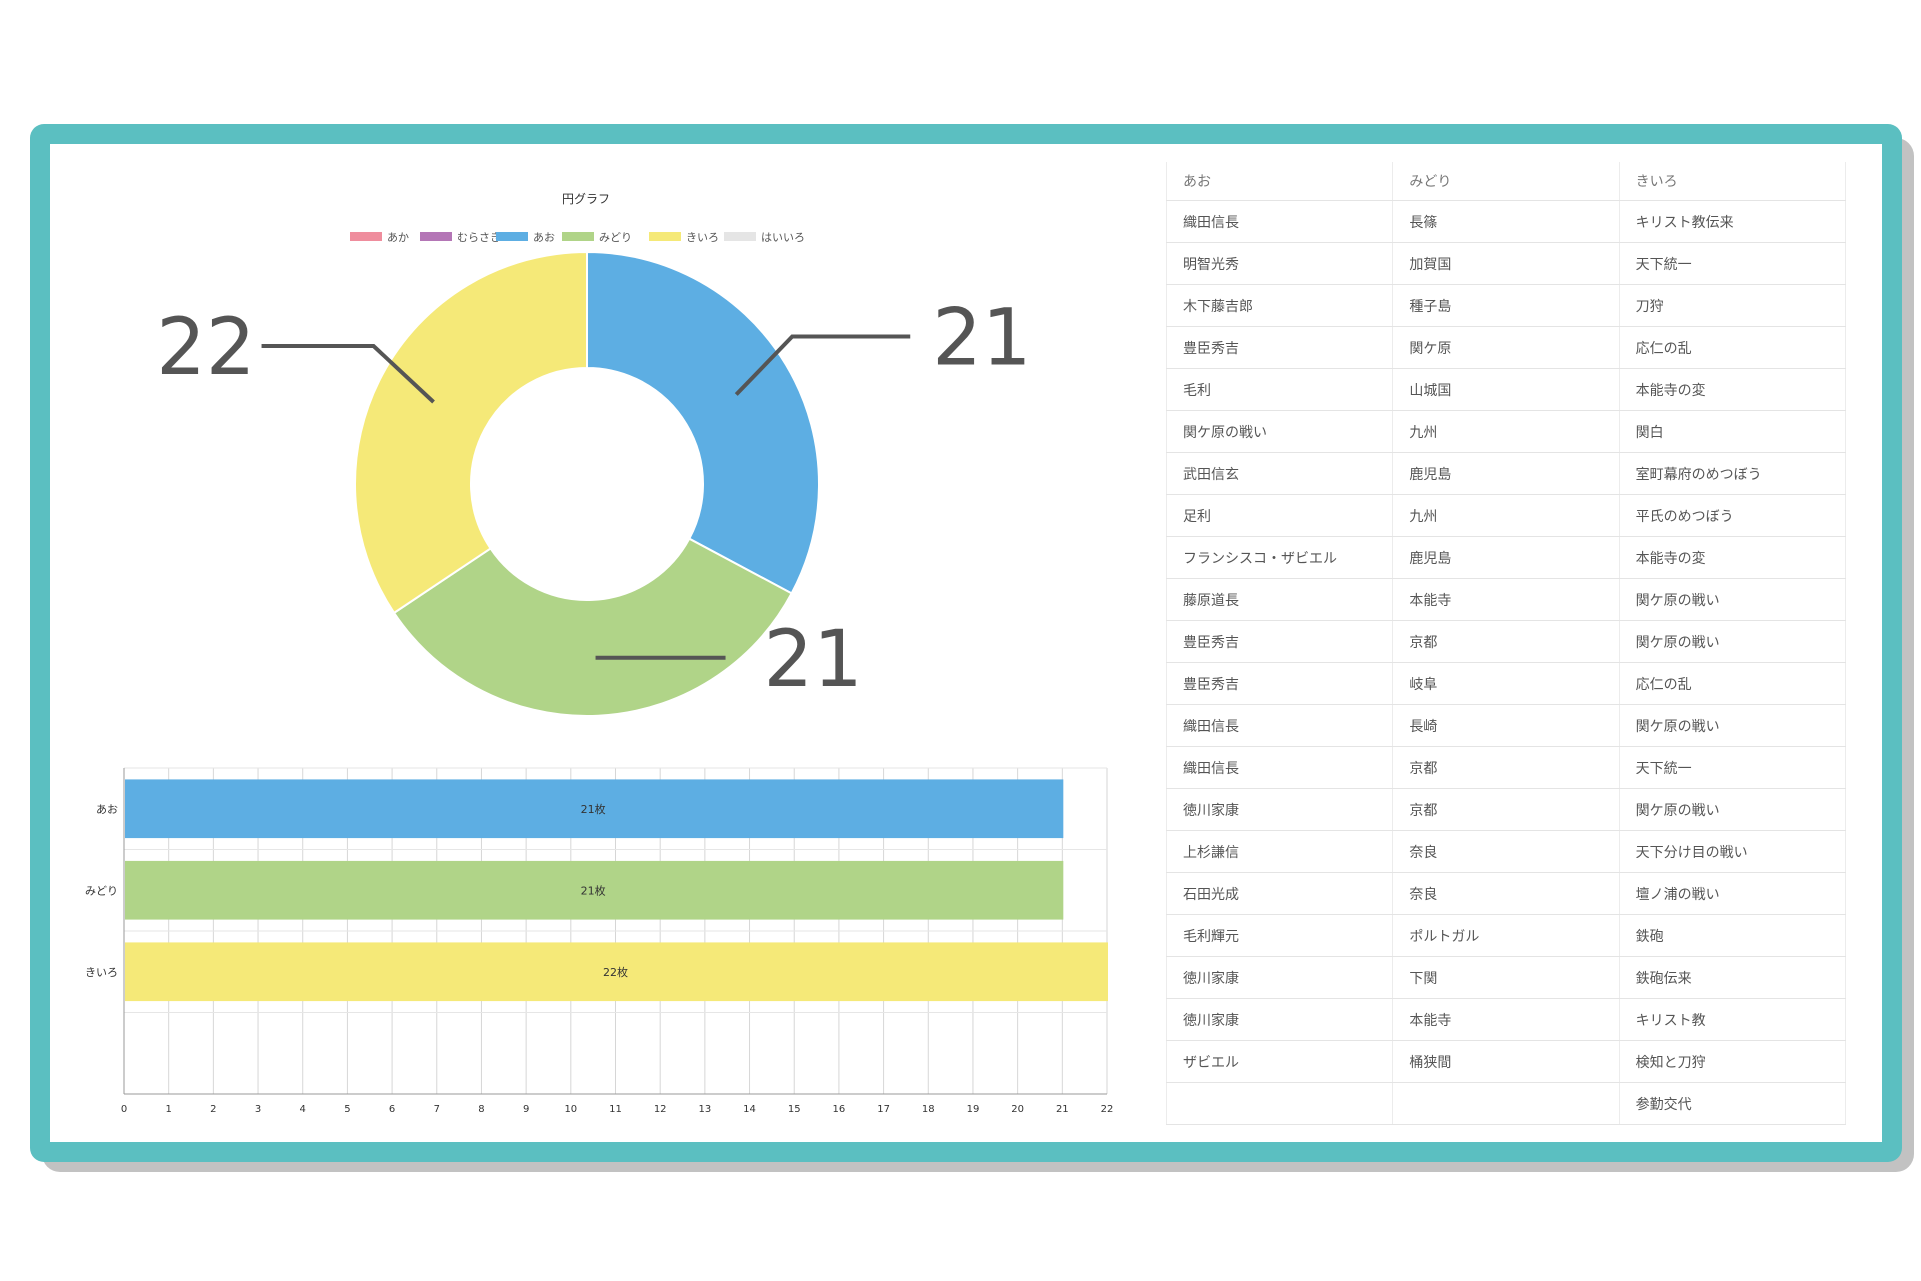  Describe the element at coordinates (1279, 473) in the screenshot. I see `table-cell: 武田信玄` at that location.